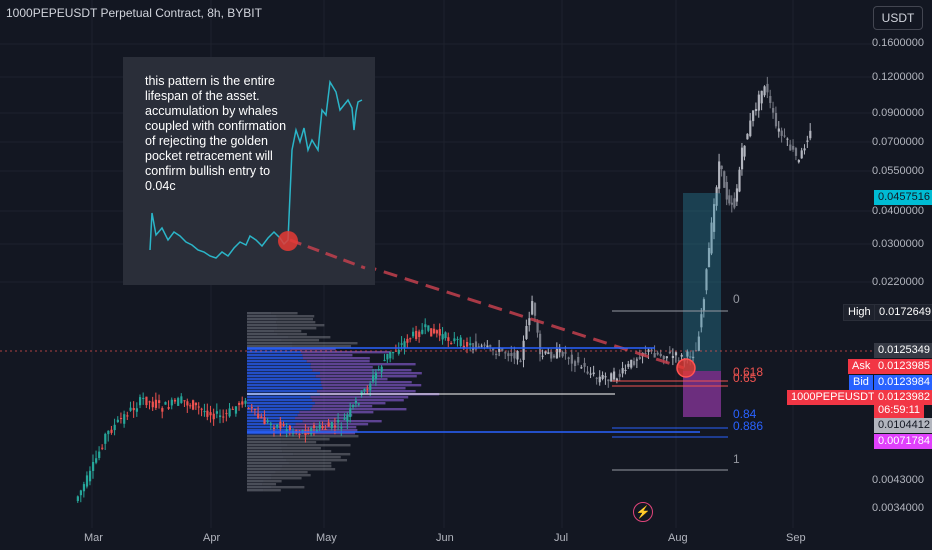 This screenshot has height=550, width=932. What do you see at coordinates (861, 366) in the screenshot?
I see `ask-label-tag: Ask` at bounding box center [861, 366].